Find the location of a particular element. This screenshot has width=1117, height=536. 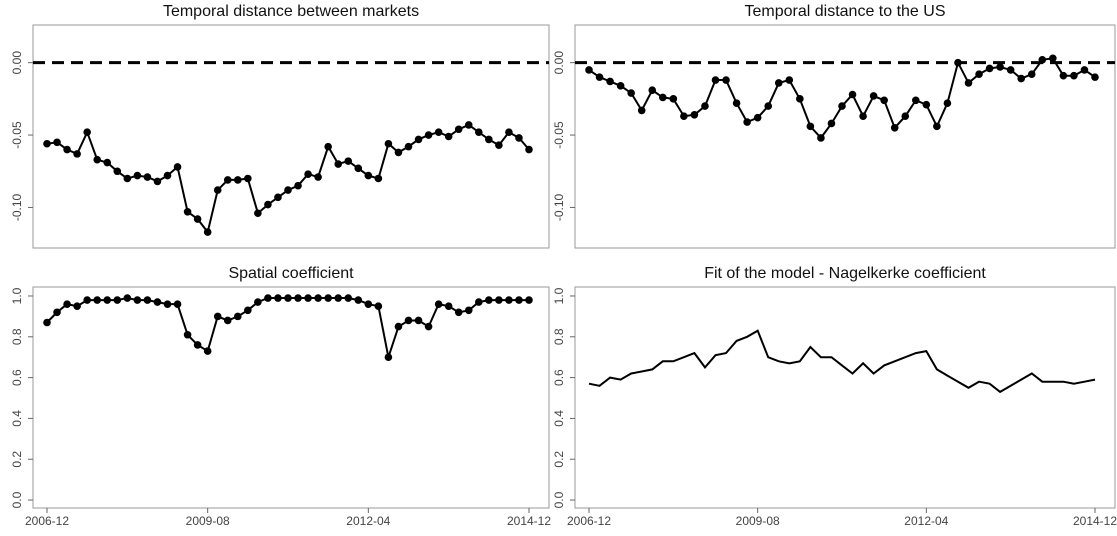

y-tick-label: -0.10 is located at coordinates (559, 207).